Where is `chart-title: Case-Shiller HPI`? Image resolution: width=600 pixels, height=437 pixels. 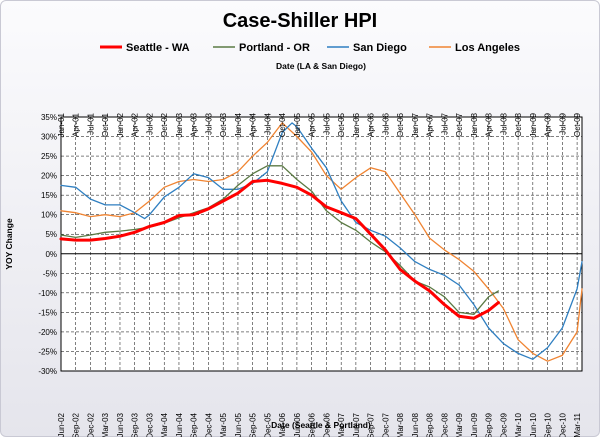
chart-title: Case-Shiller HPI is located at coordinates (300, 21).